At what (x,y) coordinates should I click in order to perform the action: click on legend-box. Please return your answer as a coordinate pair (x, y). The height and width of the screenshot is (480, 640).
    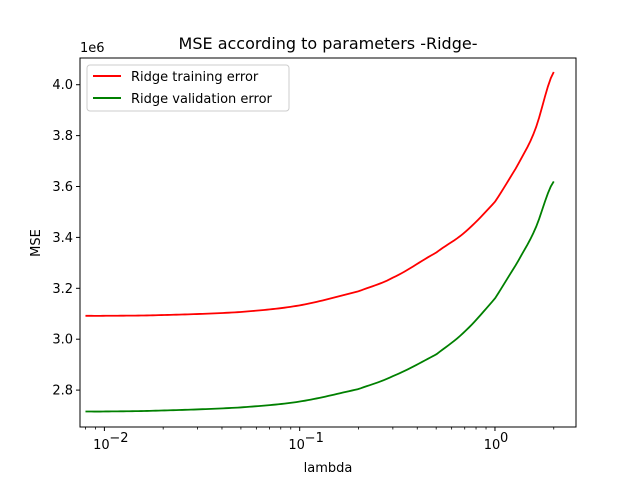
    Looking at the image, I should click on (188, 88).